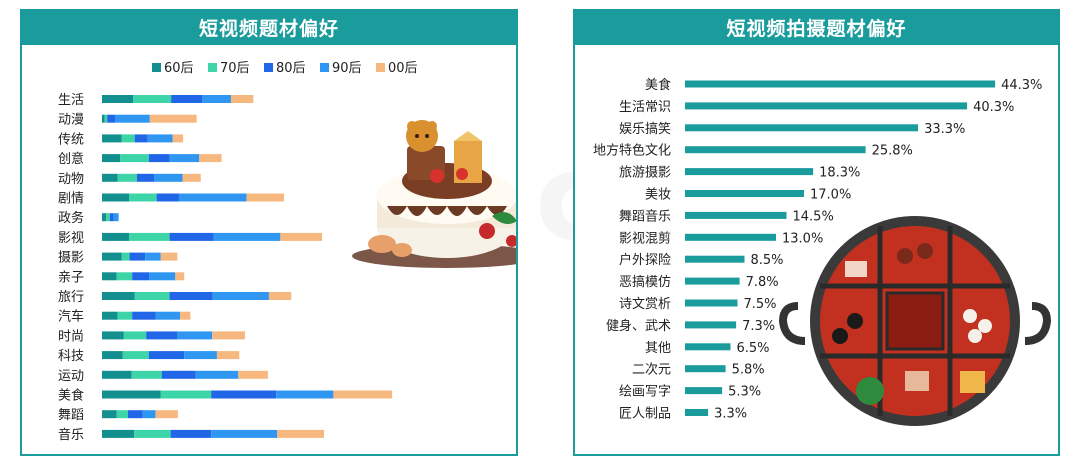 This screenshot has width=1080, height=467. I want to click on category-label: 旅游摄影, so click(645, 173).